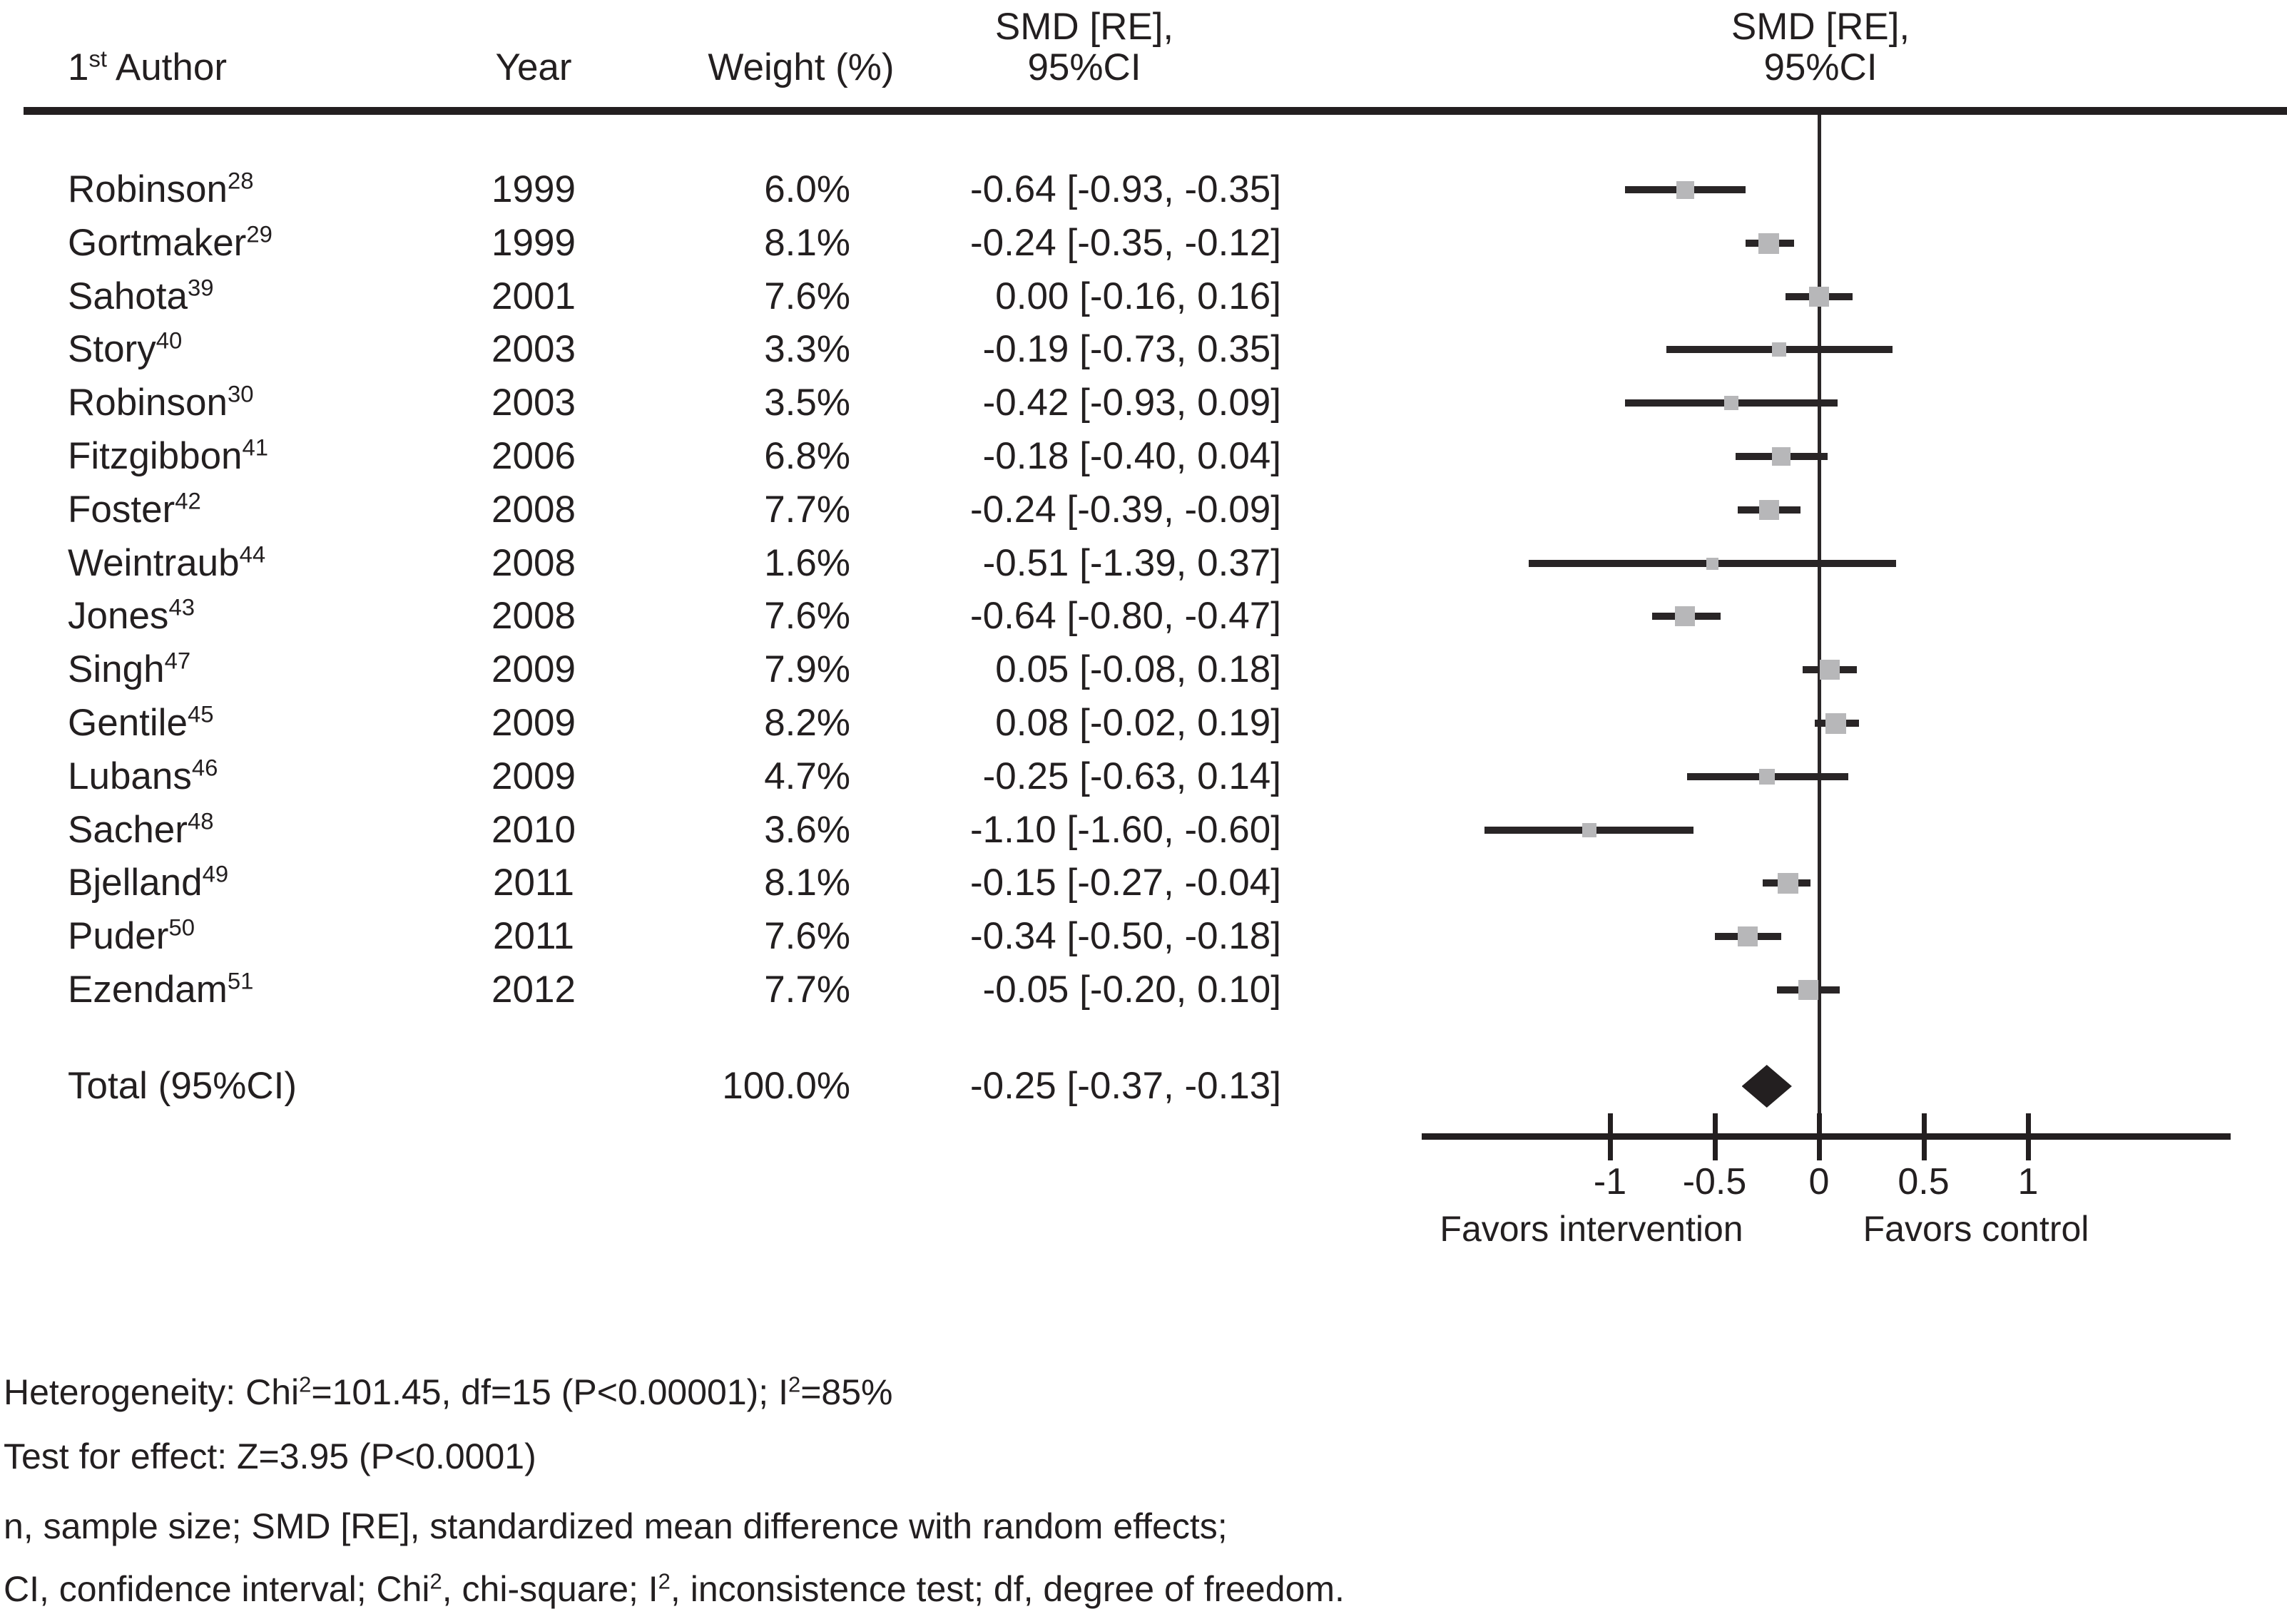 Image resolution: width=2287 pixels, height=1624 pixels. I want to click on superscript: st, so click(98, 58).